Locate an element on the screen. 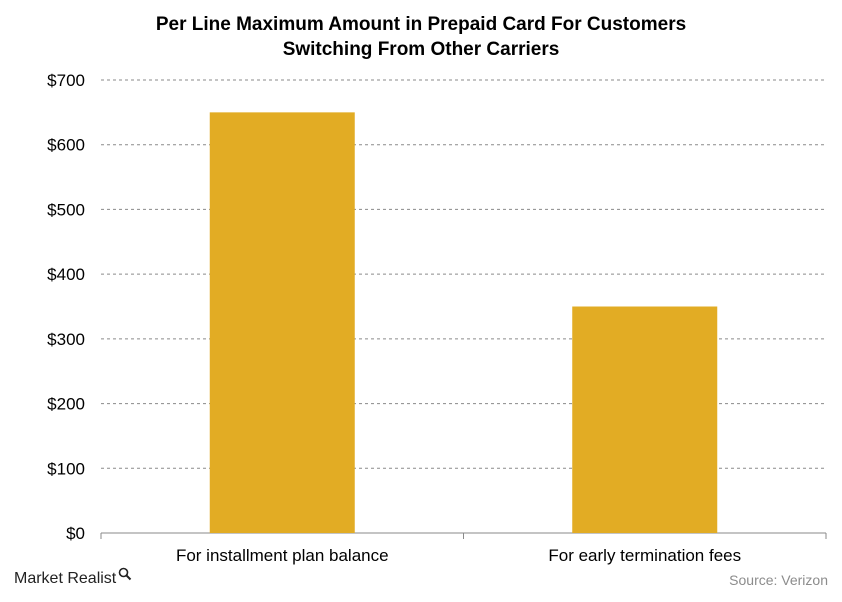 Image resolution: width=842 pixels, height=602 pixels. chart-title-line-2: Switching From Other Carriers is located at coordinates (421, 49).